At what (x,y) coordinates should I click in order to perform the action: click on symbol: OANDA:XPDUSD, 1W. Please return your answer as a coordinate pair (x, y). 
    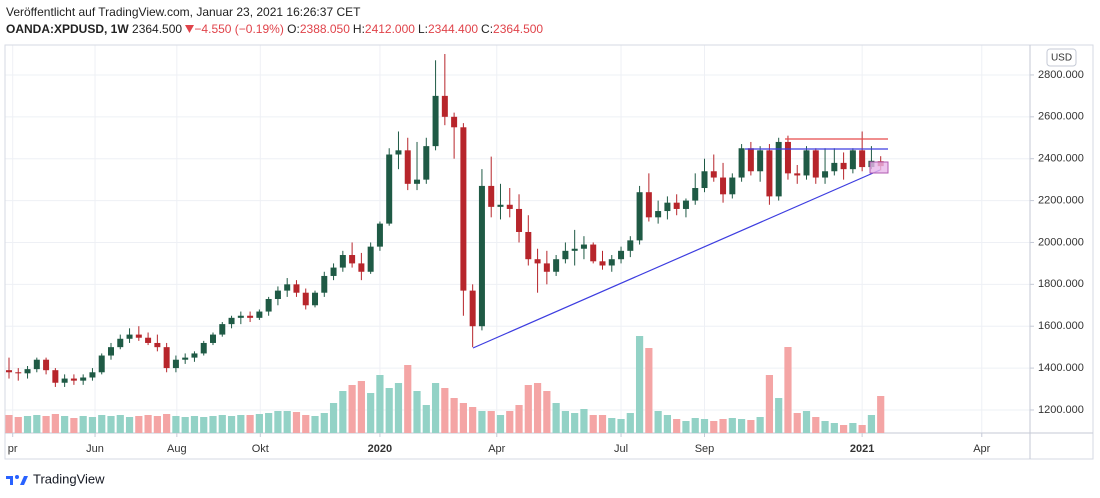
    Looking at the image, I should click on (67, 29).